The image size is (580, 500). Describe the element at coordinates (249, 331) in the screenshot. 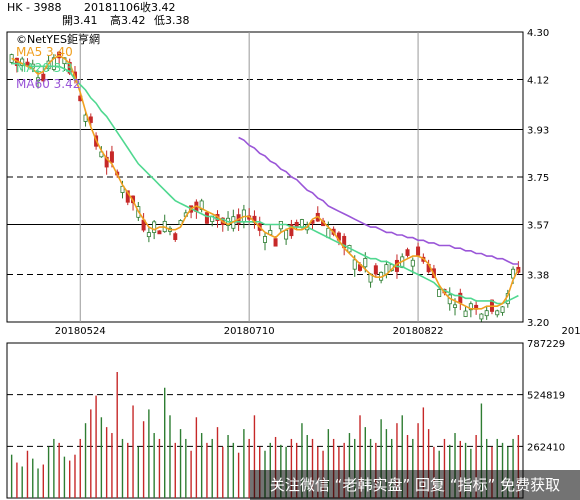

I see `date-label: 20180710` at that location.